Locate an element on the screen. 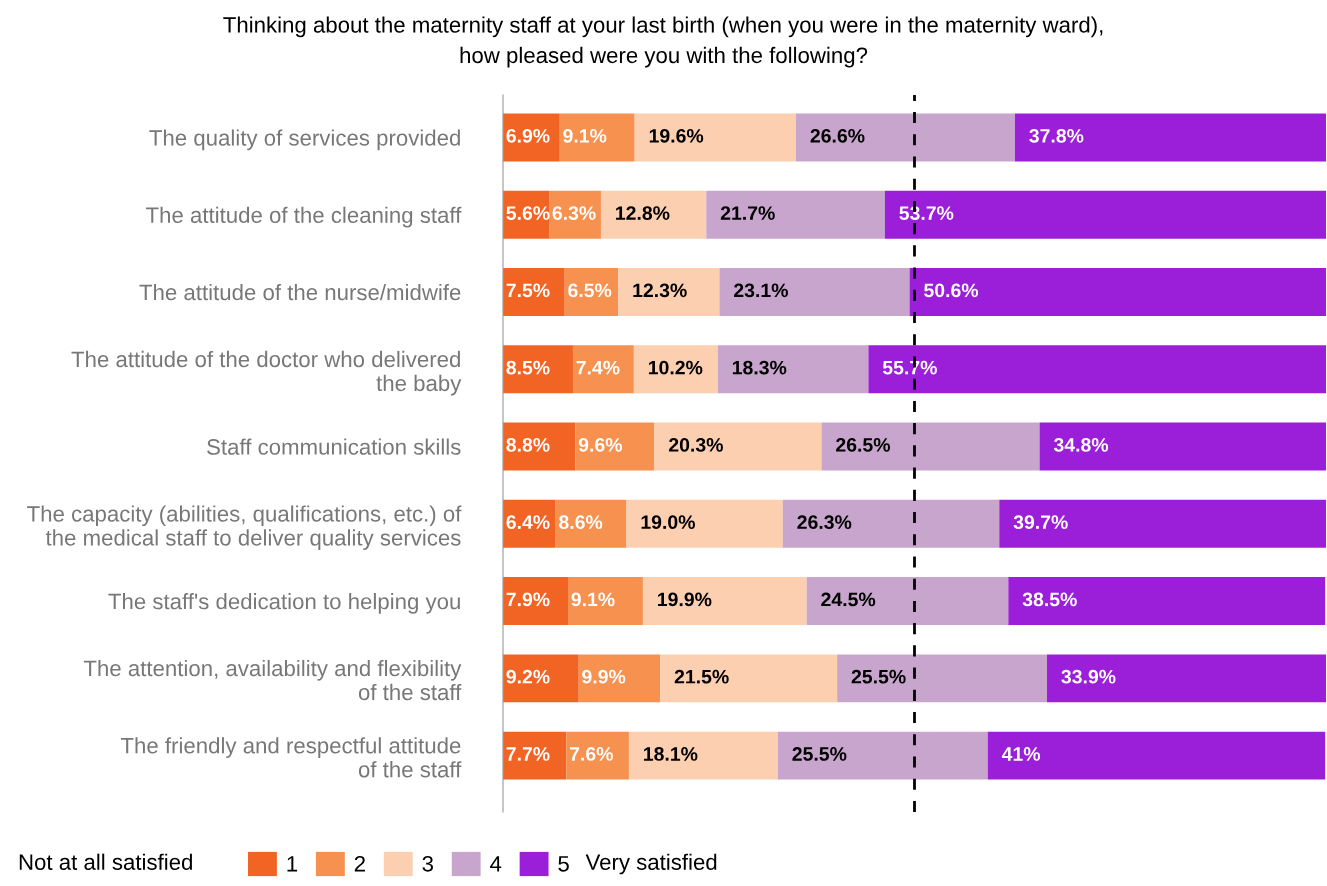 The image size is (1327, 886). data-label: 9.9% is located at coordinates (604, 676).